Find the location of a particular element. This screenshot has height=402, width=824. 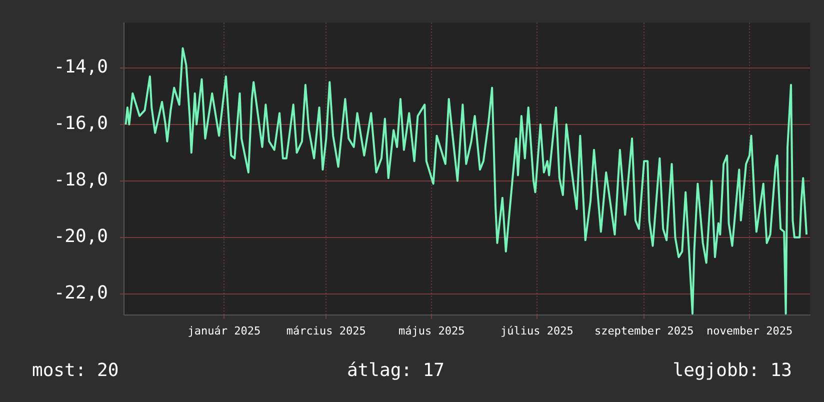

text: most: 20 is located at coordinates (75, 370).